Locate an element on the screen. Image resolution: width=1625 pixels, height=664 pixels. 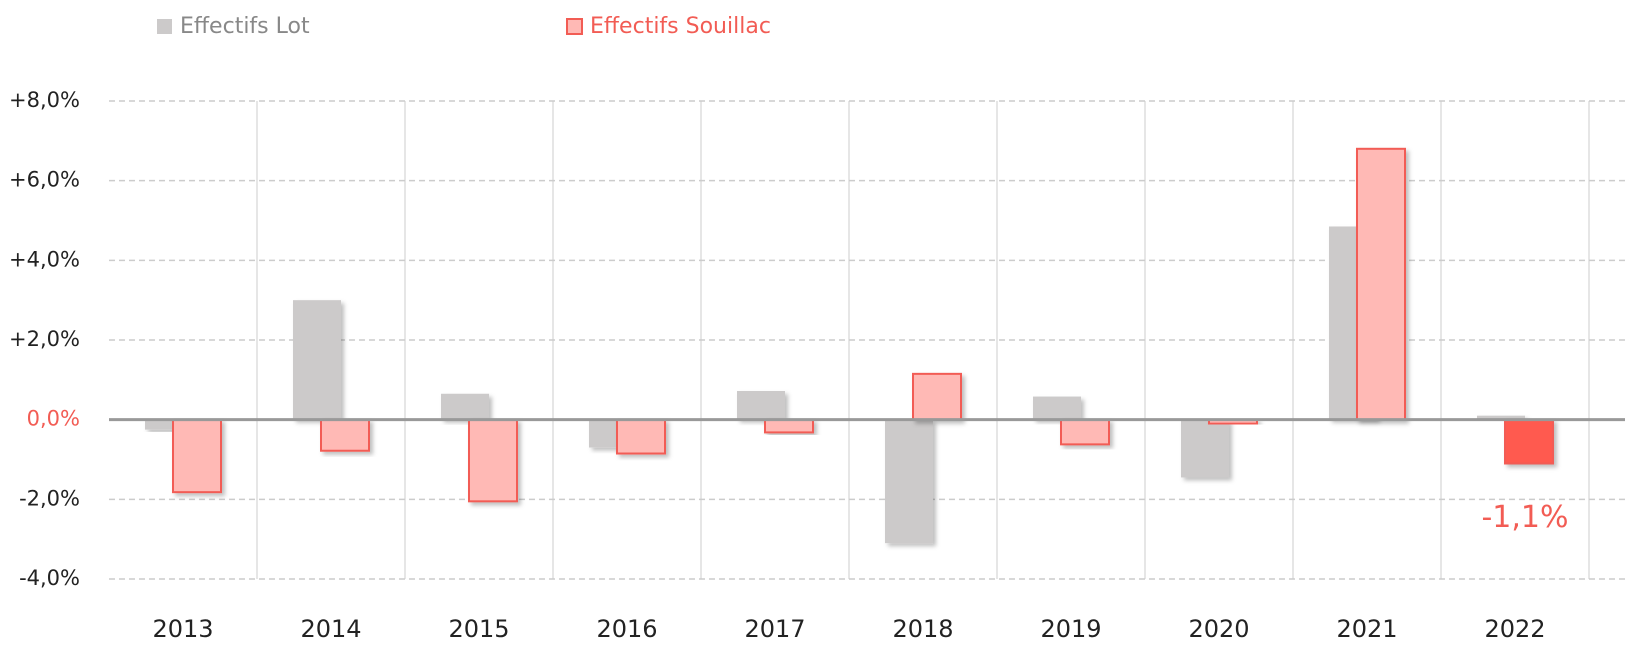
x-tick-label: 2017 is located at coordinates (774, 629).